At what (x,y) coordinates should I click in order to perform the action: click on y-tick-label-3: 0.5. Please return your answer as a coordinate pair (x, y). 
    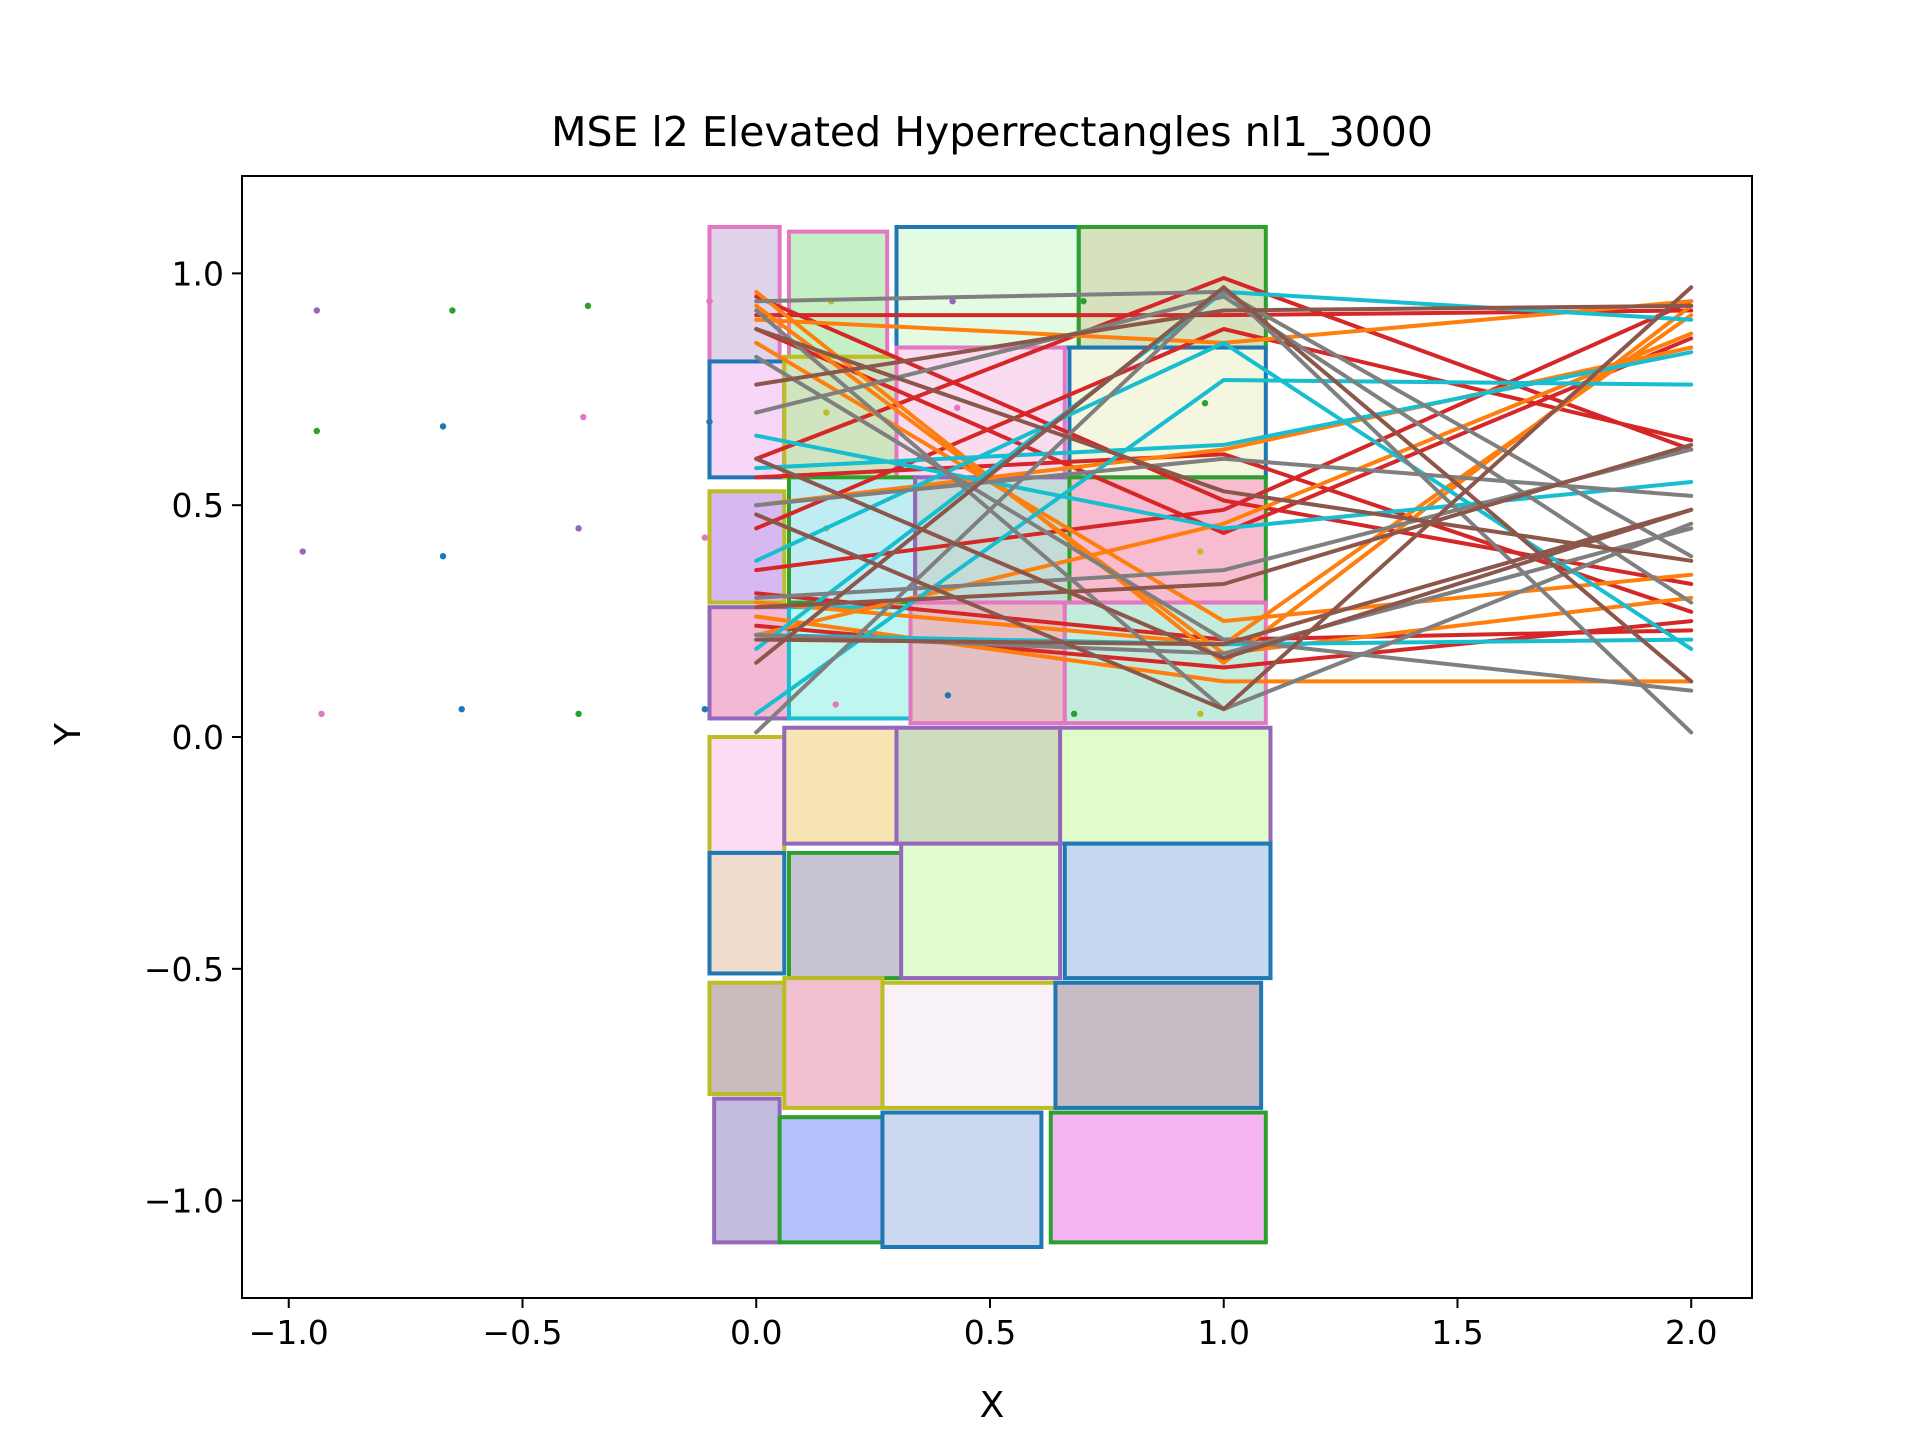
    Looking at the image, I should click on (198, 505).